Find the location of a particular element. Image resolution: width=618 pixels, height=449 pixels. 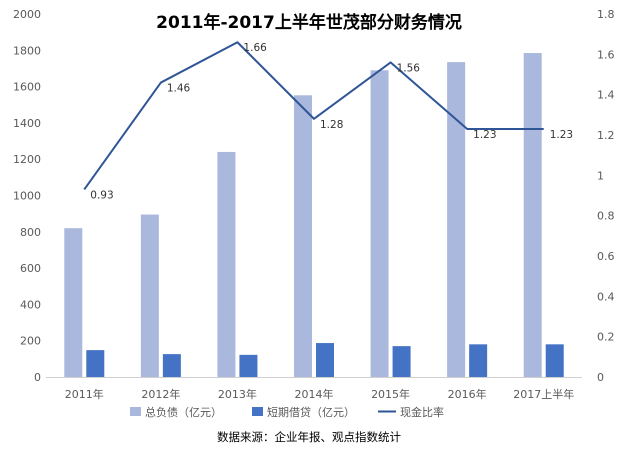

y-right-tick-label: 1.2 is located at coordinates (606, 135).